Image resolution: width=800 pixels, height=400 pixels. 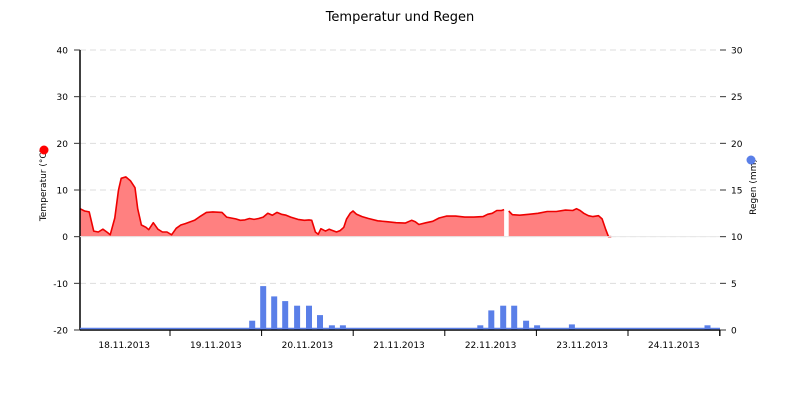 I want to click on right-tick-label: 30, so click(x=737, y=52).